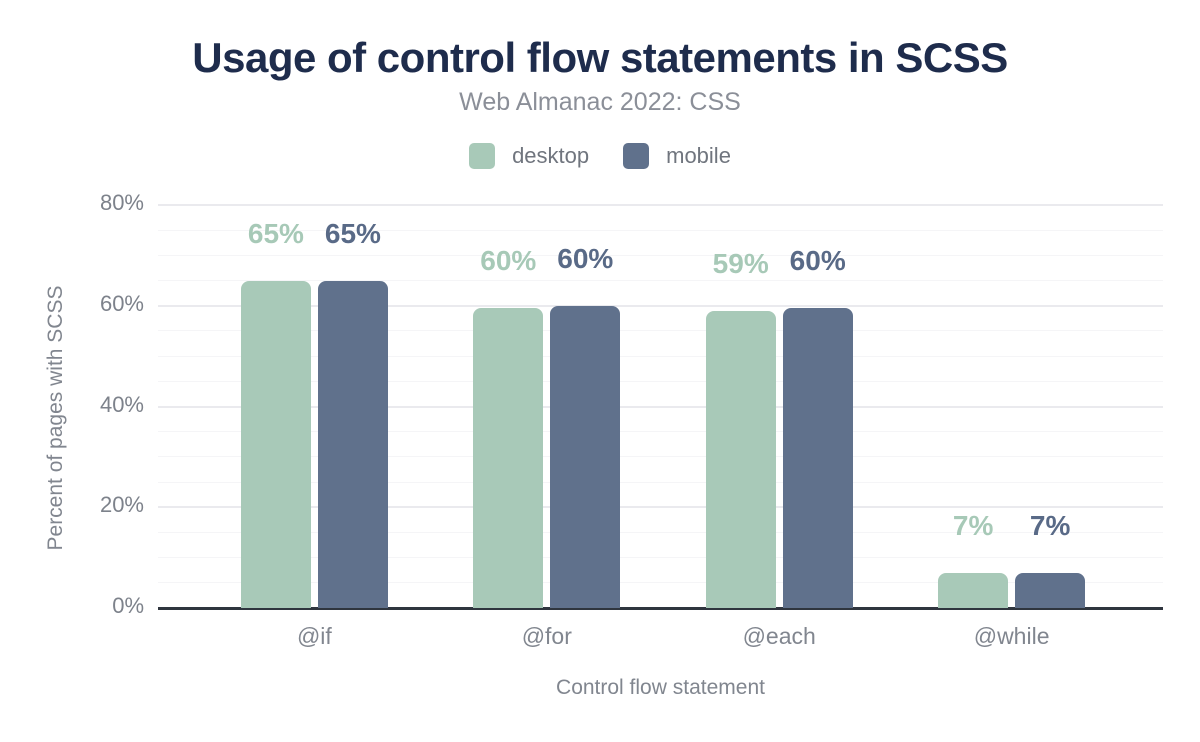 Image resolution: width=1200 pixels, height=742 pixels. What do you see at coordinates (817, 261) in the screenshot?
I see `bar-value-label-mobile-each: 60%` at bounding box center [817, 261].